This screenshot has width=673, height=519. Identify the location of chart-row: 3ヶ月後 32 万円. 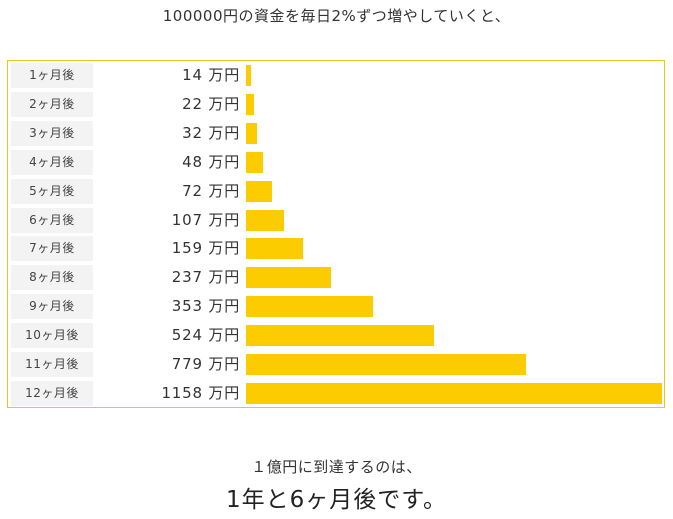
(336, 133).